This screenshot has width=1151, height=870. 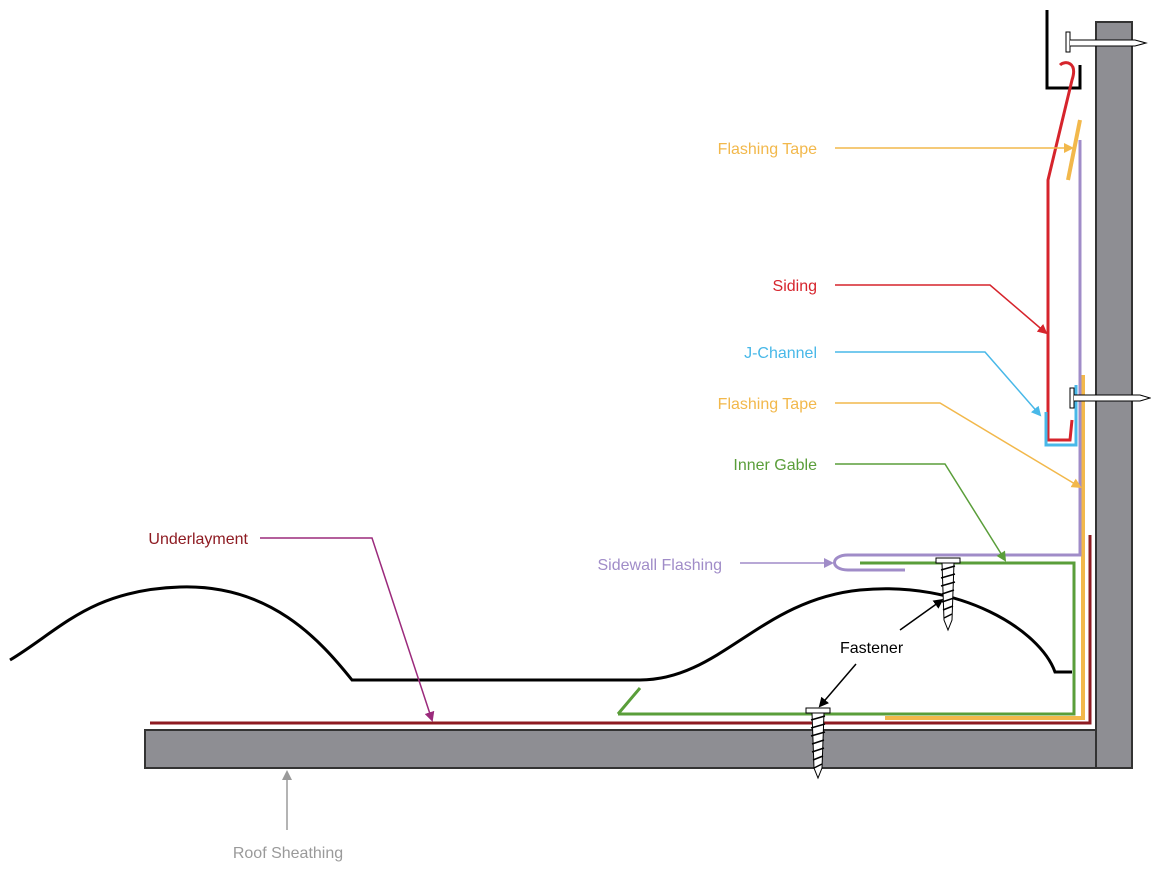 What do you see at coordinates (958, 445) in the screenshot?
I see `leader-flashing-tape-bottom` at bounding box center [958, 445].